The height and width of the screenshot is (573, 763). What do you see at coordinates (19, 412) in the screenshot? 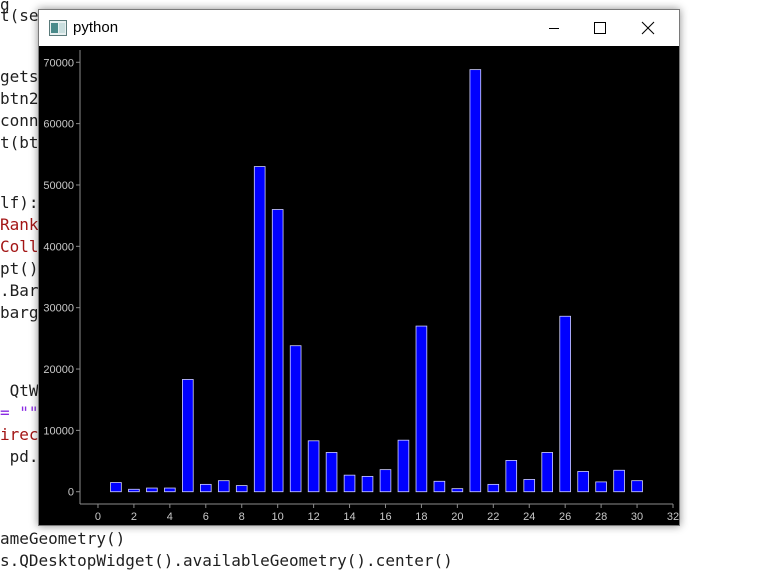
I see `code-line: = ""` at bounding box center [19, 412].